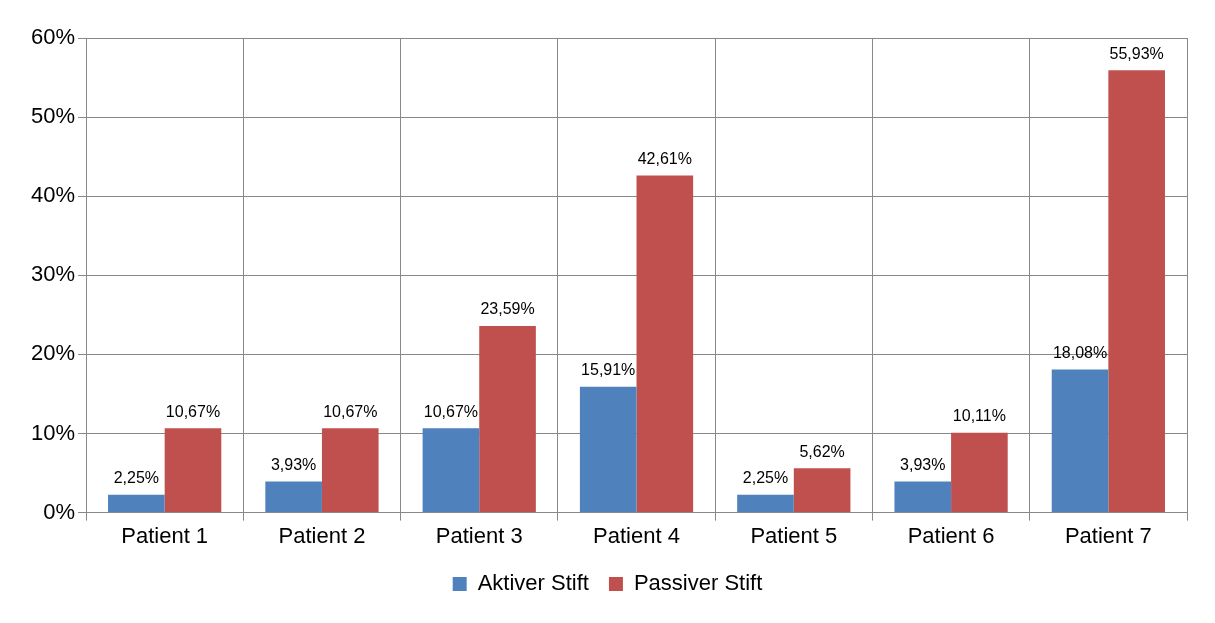 The height and width of the screenshot is (623, 1215). What do you see at coordinates (533, 583) in the screenshot?
I see `legend-label: Aktiver Stift` at bounding box center [533, 583].